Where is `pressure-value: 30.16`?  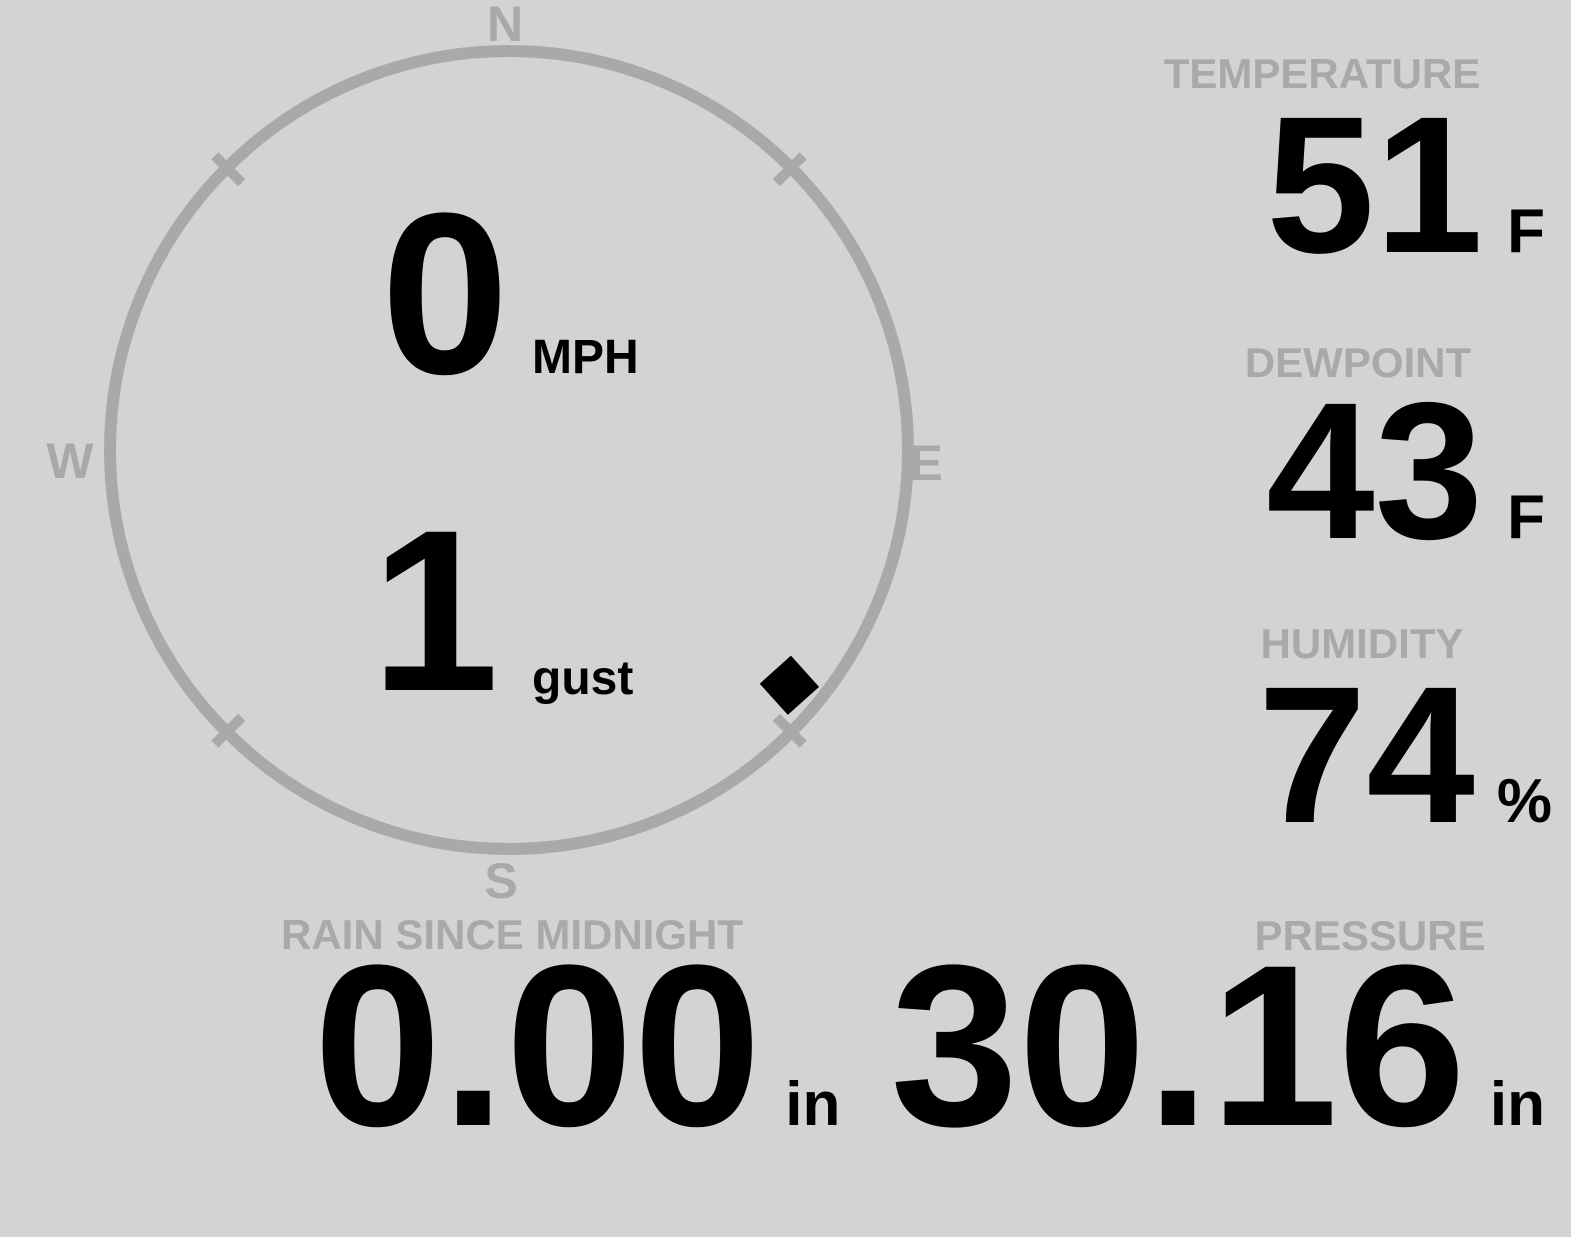
pressure-value: 30.16 is located at coordinates (1178, 1045).